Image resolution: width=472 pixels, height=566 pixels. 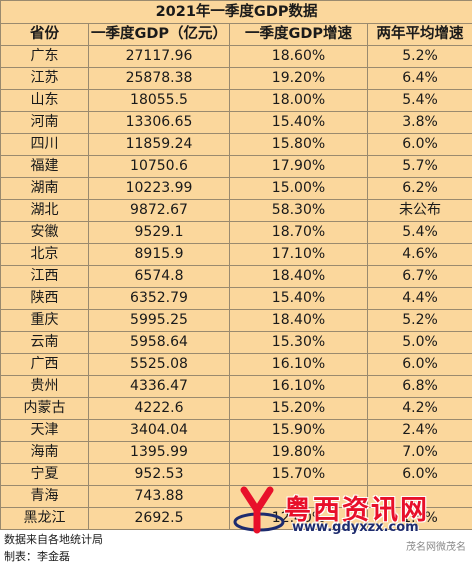 I want to click on gdp-cell: 5995.25, so click(x=159, y=320).